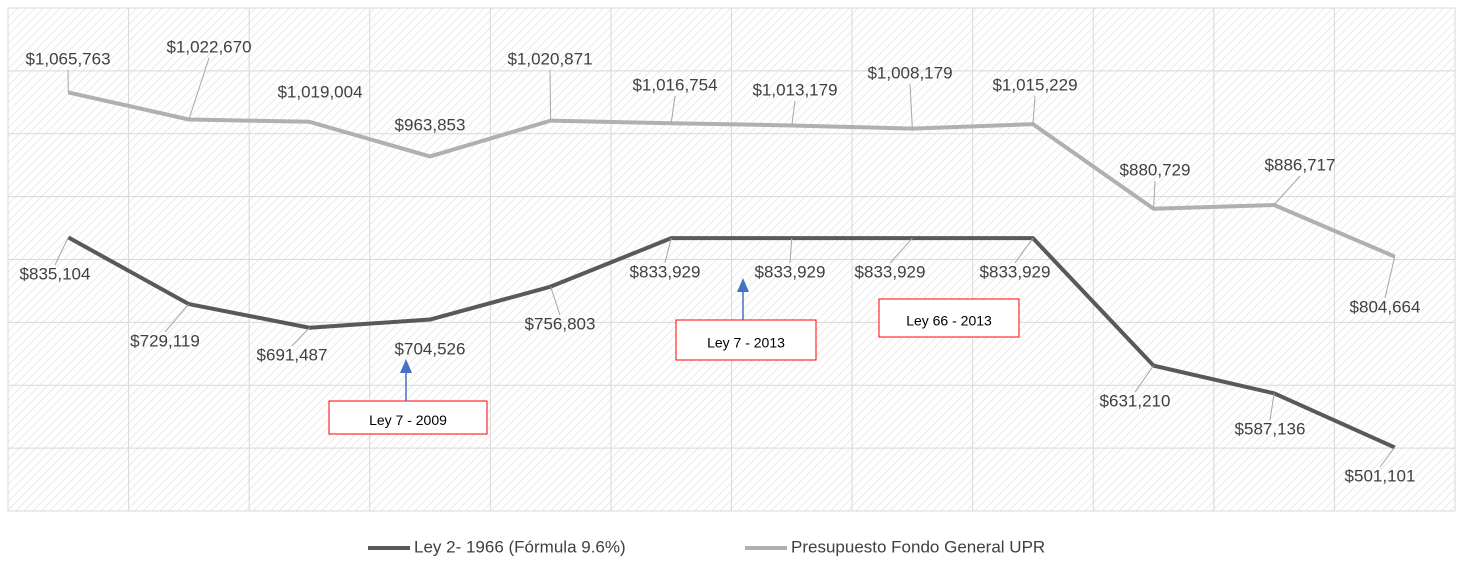 The image size is (1459, 562). Describe the element at coordinates (909, 72) in the screenshot. I see `data-label: $1,008,179` at that location.